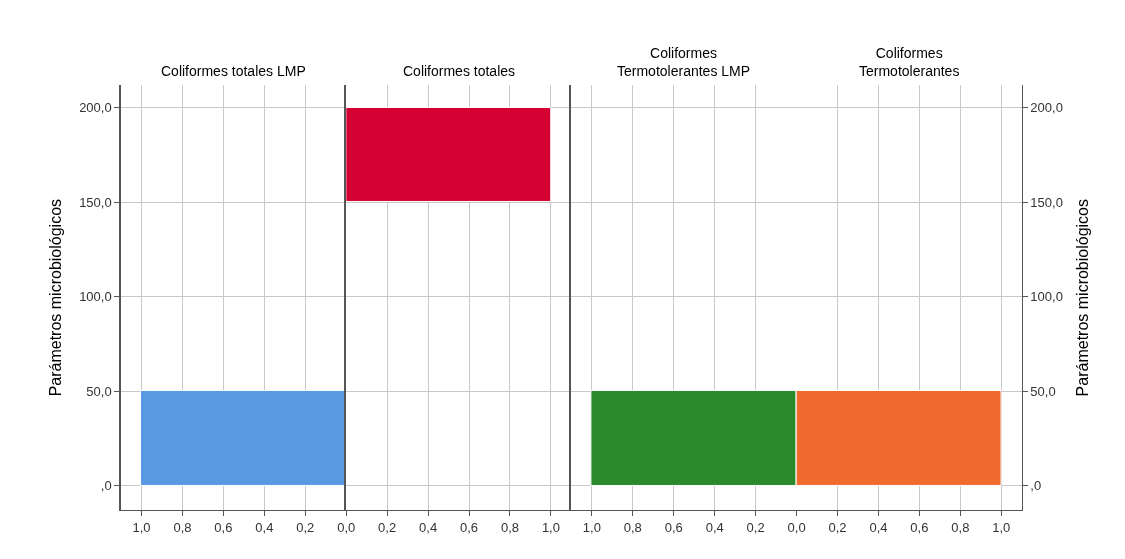 The height and width of the screenshot is (559, 1125). What do you see at coordinates (1046, 202) in the screenshot?
I see `y2-tick-label: 150,0` at bounding box center [1046, 202].